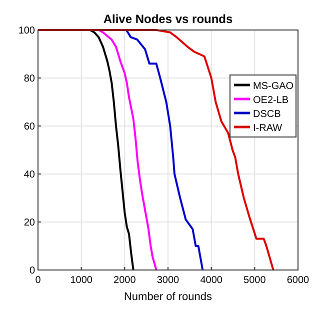  I want to click on x-tick-label: 5000, so click(255, 280).